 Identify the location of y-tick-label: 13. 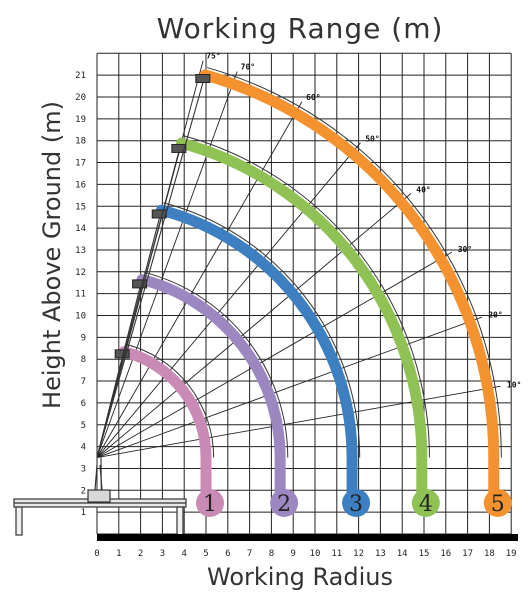
(80, 251).